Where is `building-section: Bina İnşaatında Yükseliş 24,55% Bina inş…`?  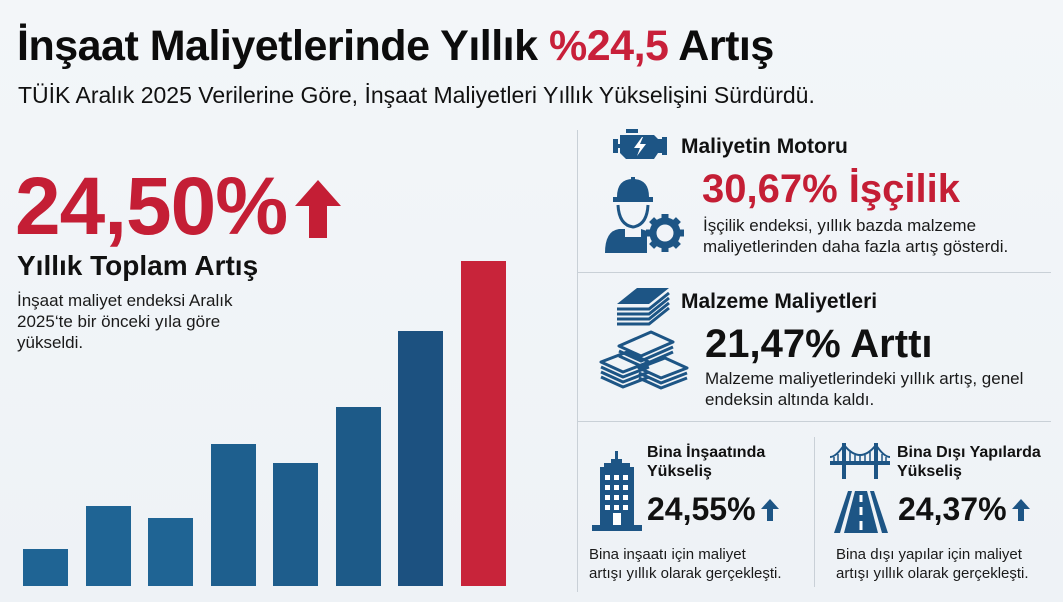 building-section: Bina İnşaatında Yükseliş 24,55% Bina inş… is located at coordinates (695, 511).